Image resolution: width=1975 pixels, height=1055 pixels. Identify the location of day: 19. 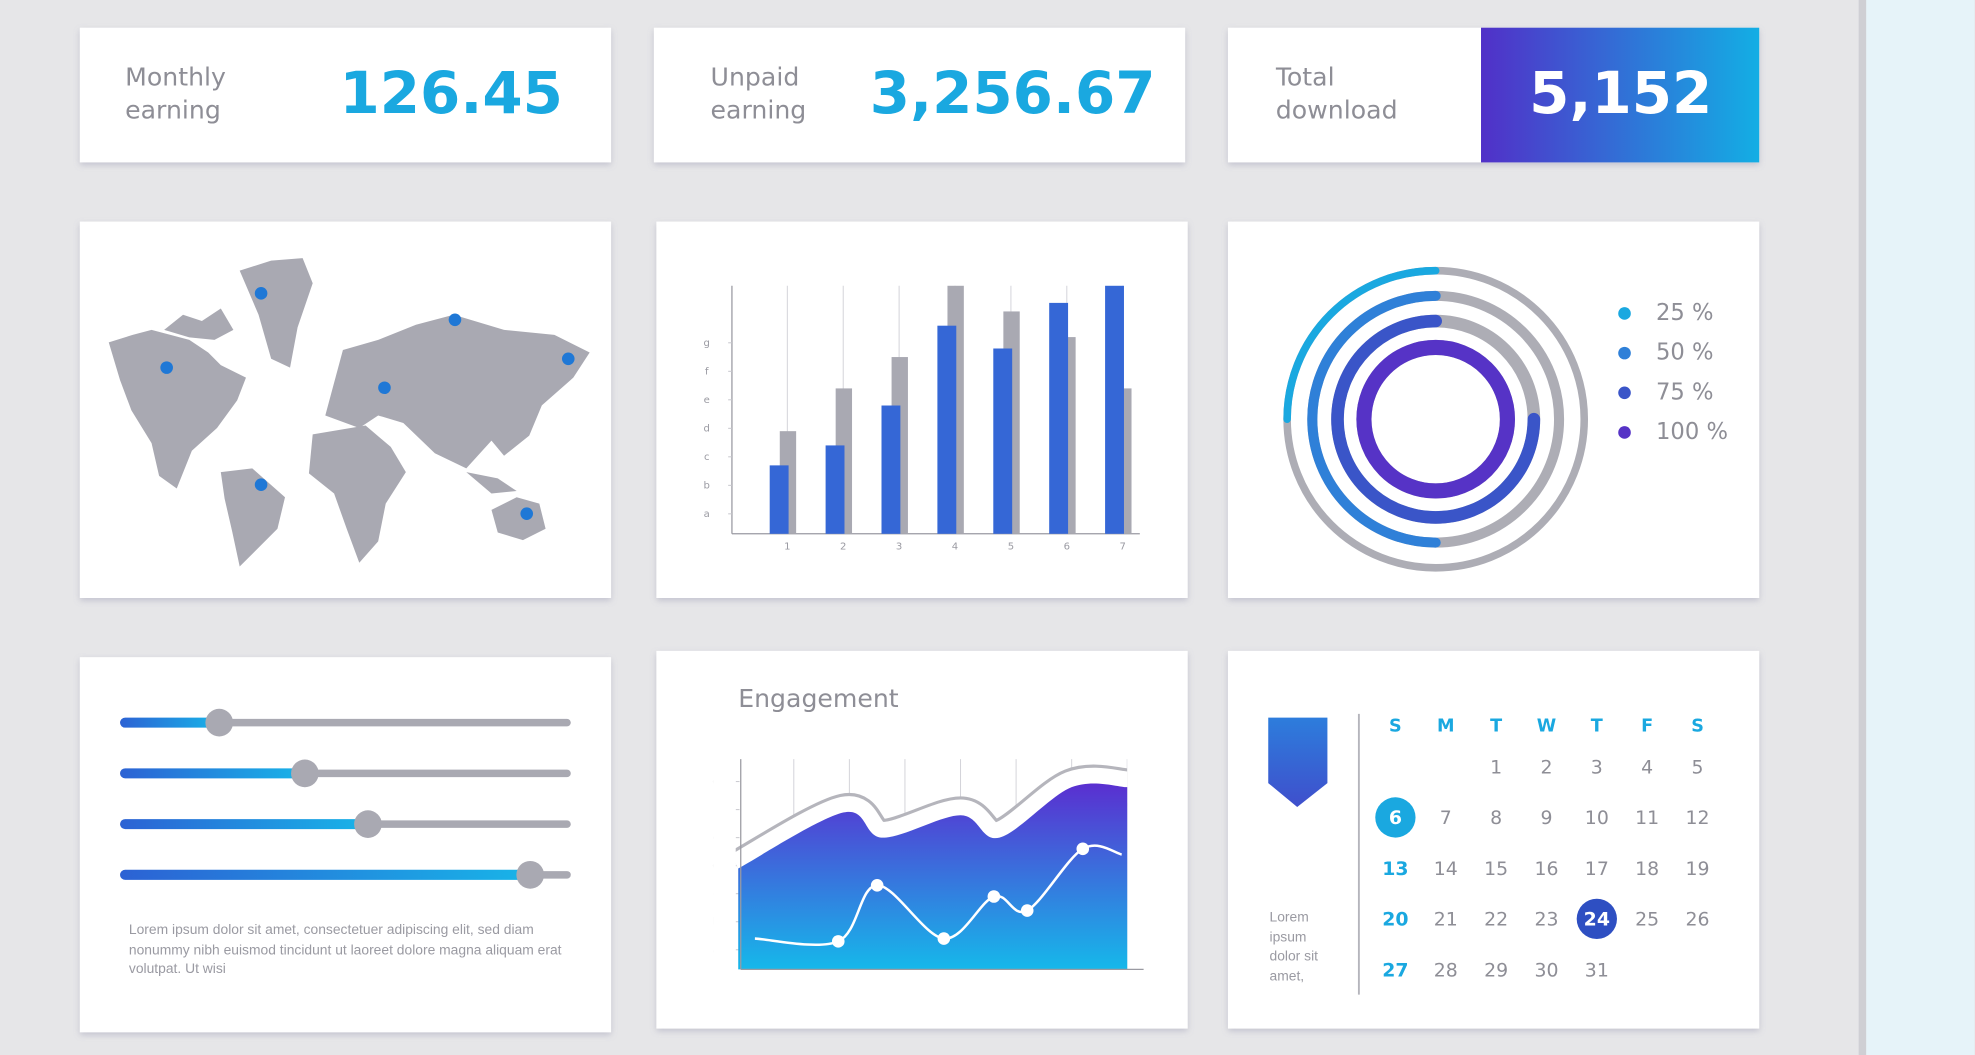
(1698, 869).